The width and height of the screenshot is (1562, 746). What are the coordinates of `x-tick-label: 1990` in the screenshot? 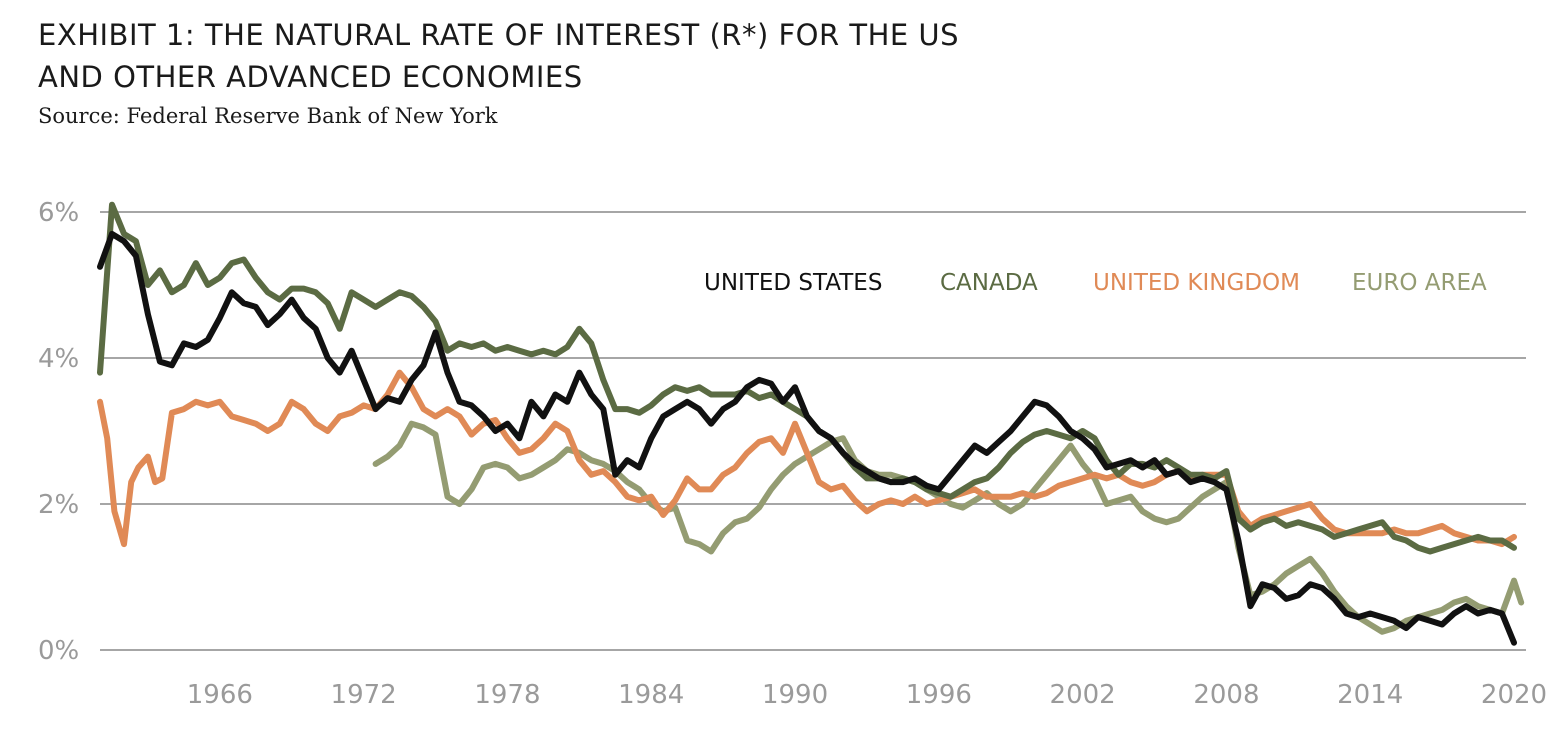 It's located at (795, 695).